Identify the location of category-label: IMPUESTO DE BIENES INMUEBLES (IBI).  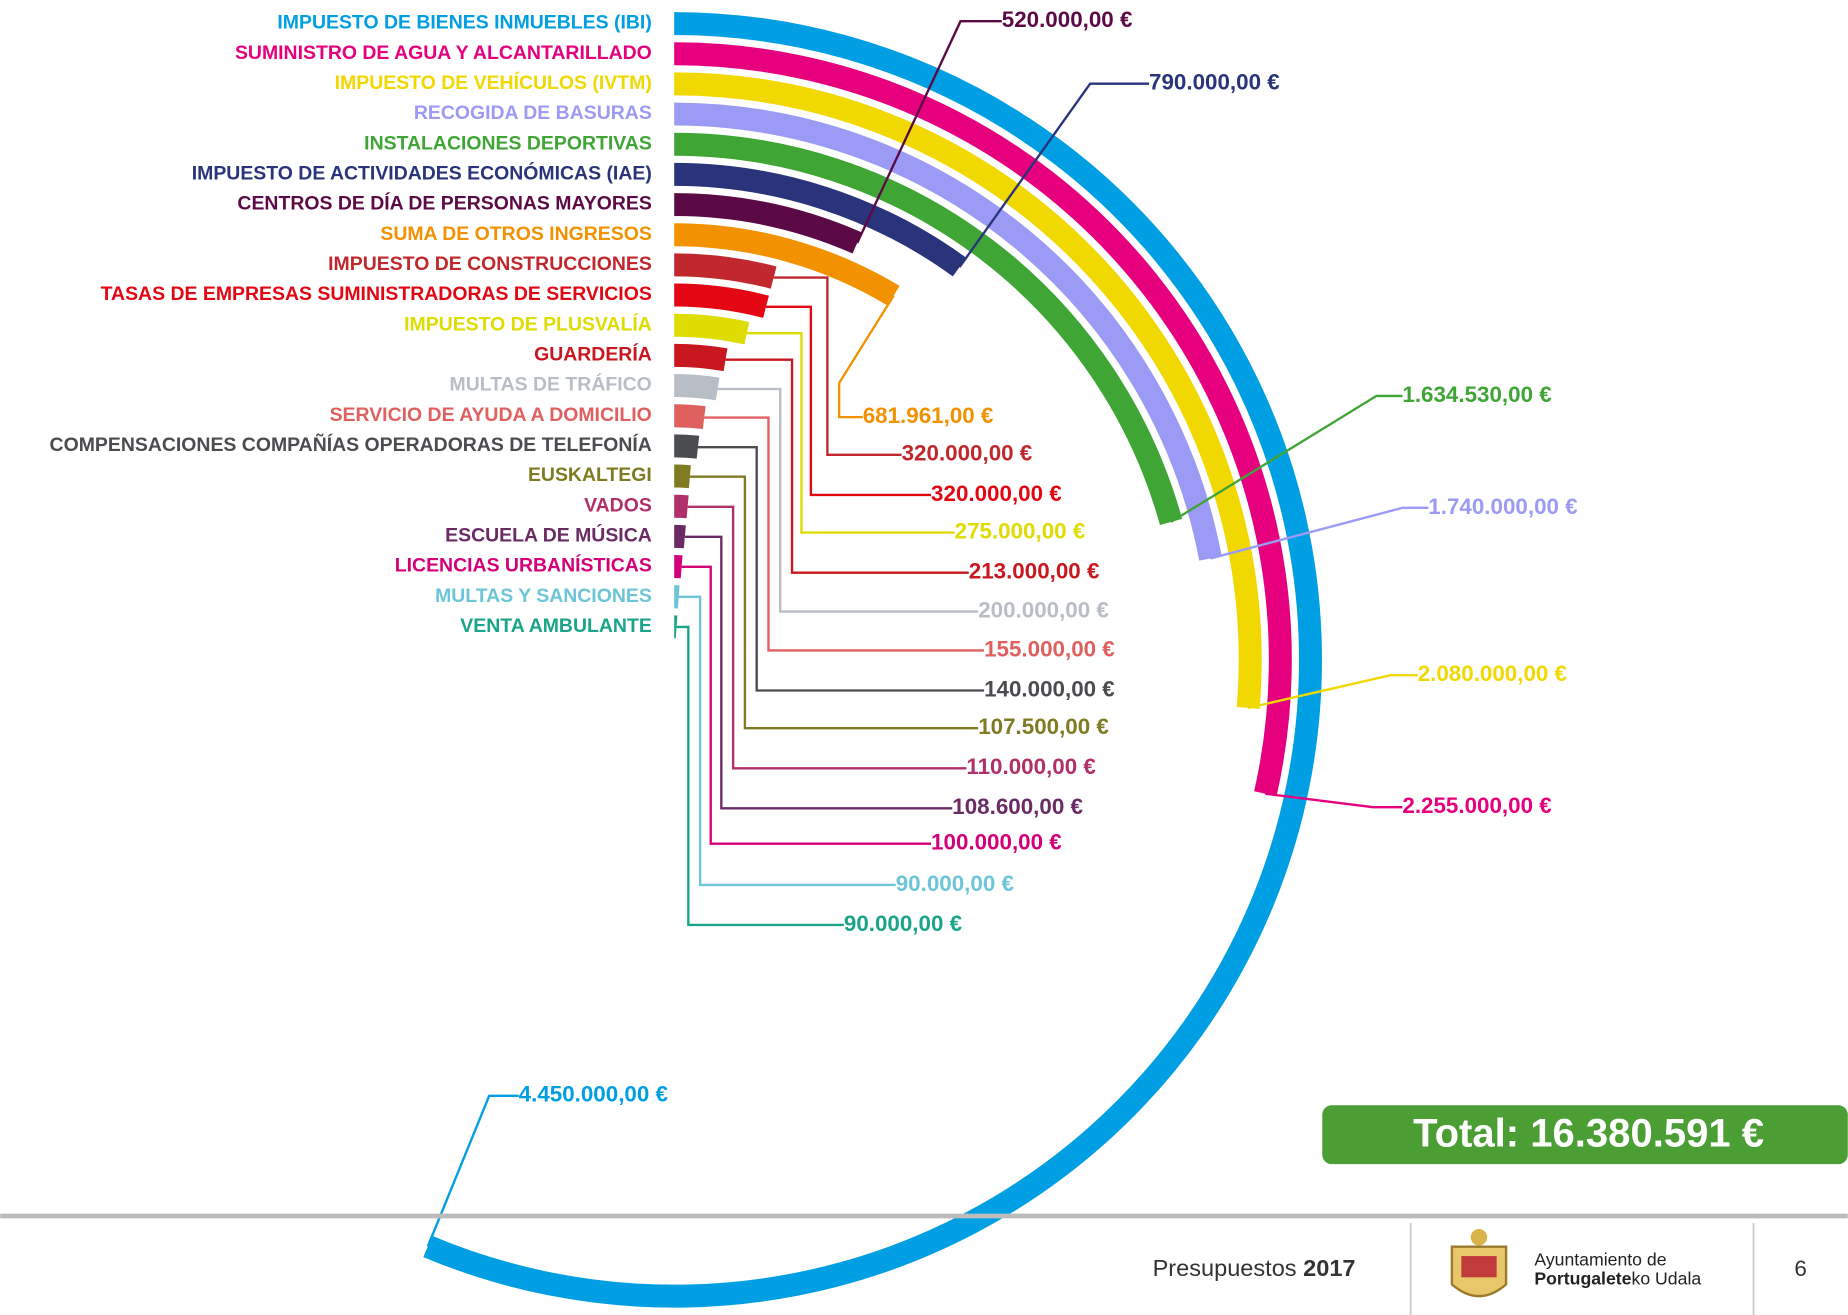
(464, 23).